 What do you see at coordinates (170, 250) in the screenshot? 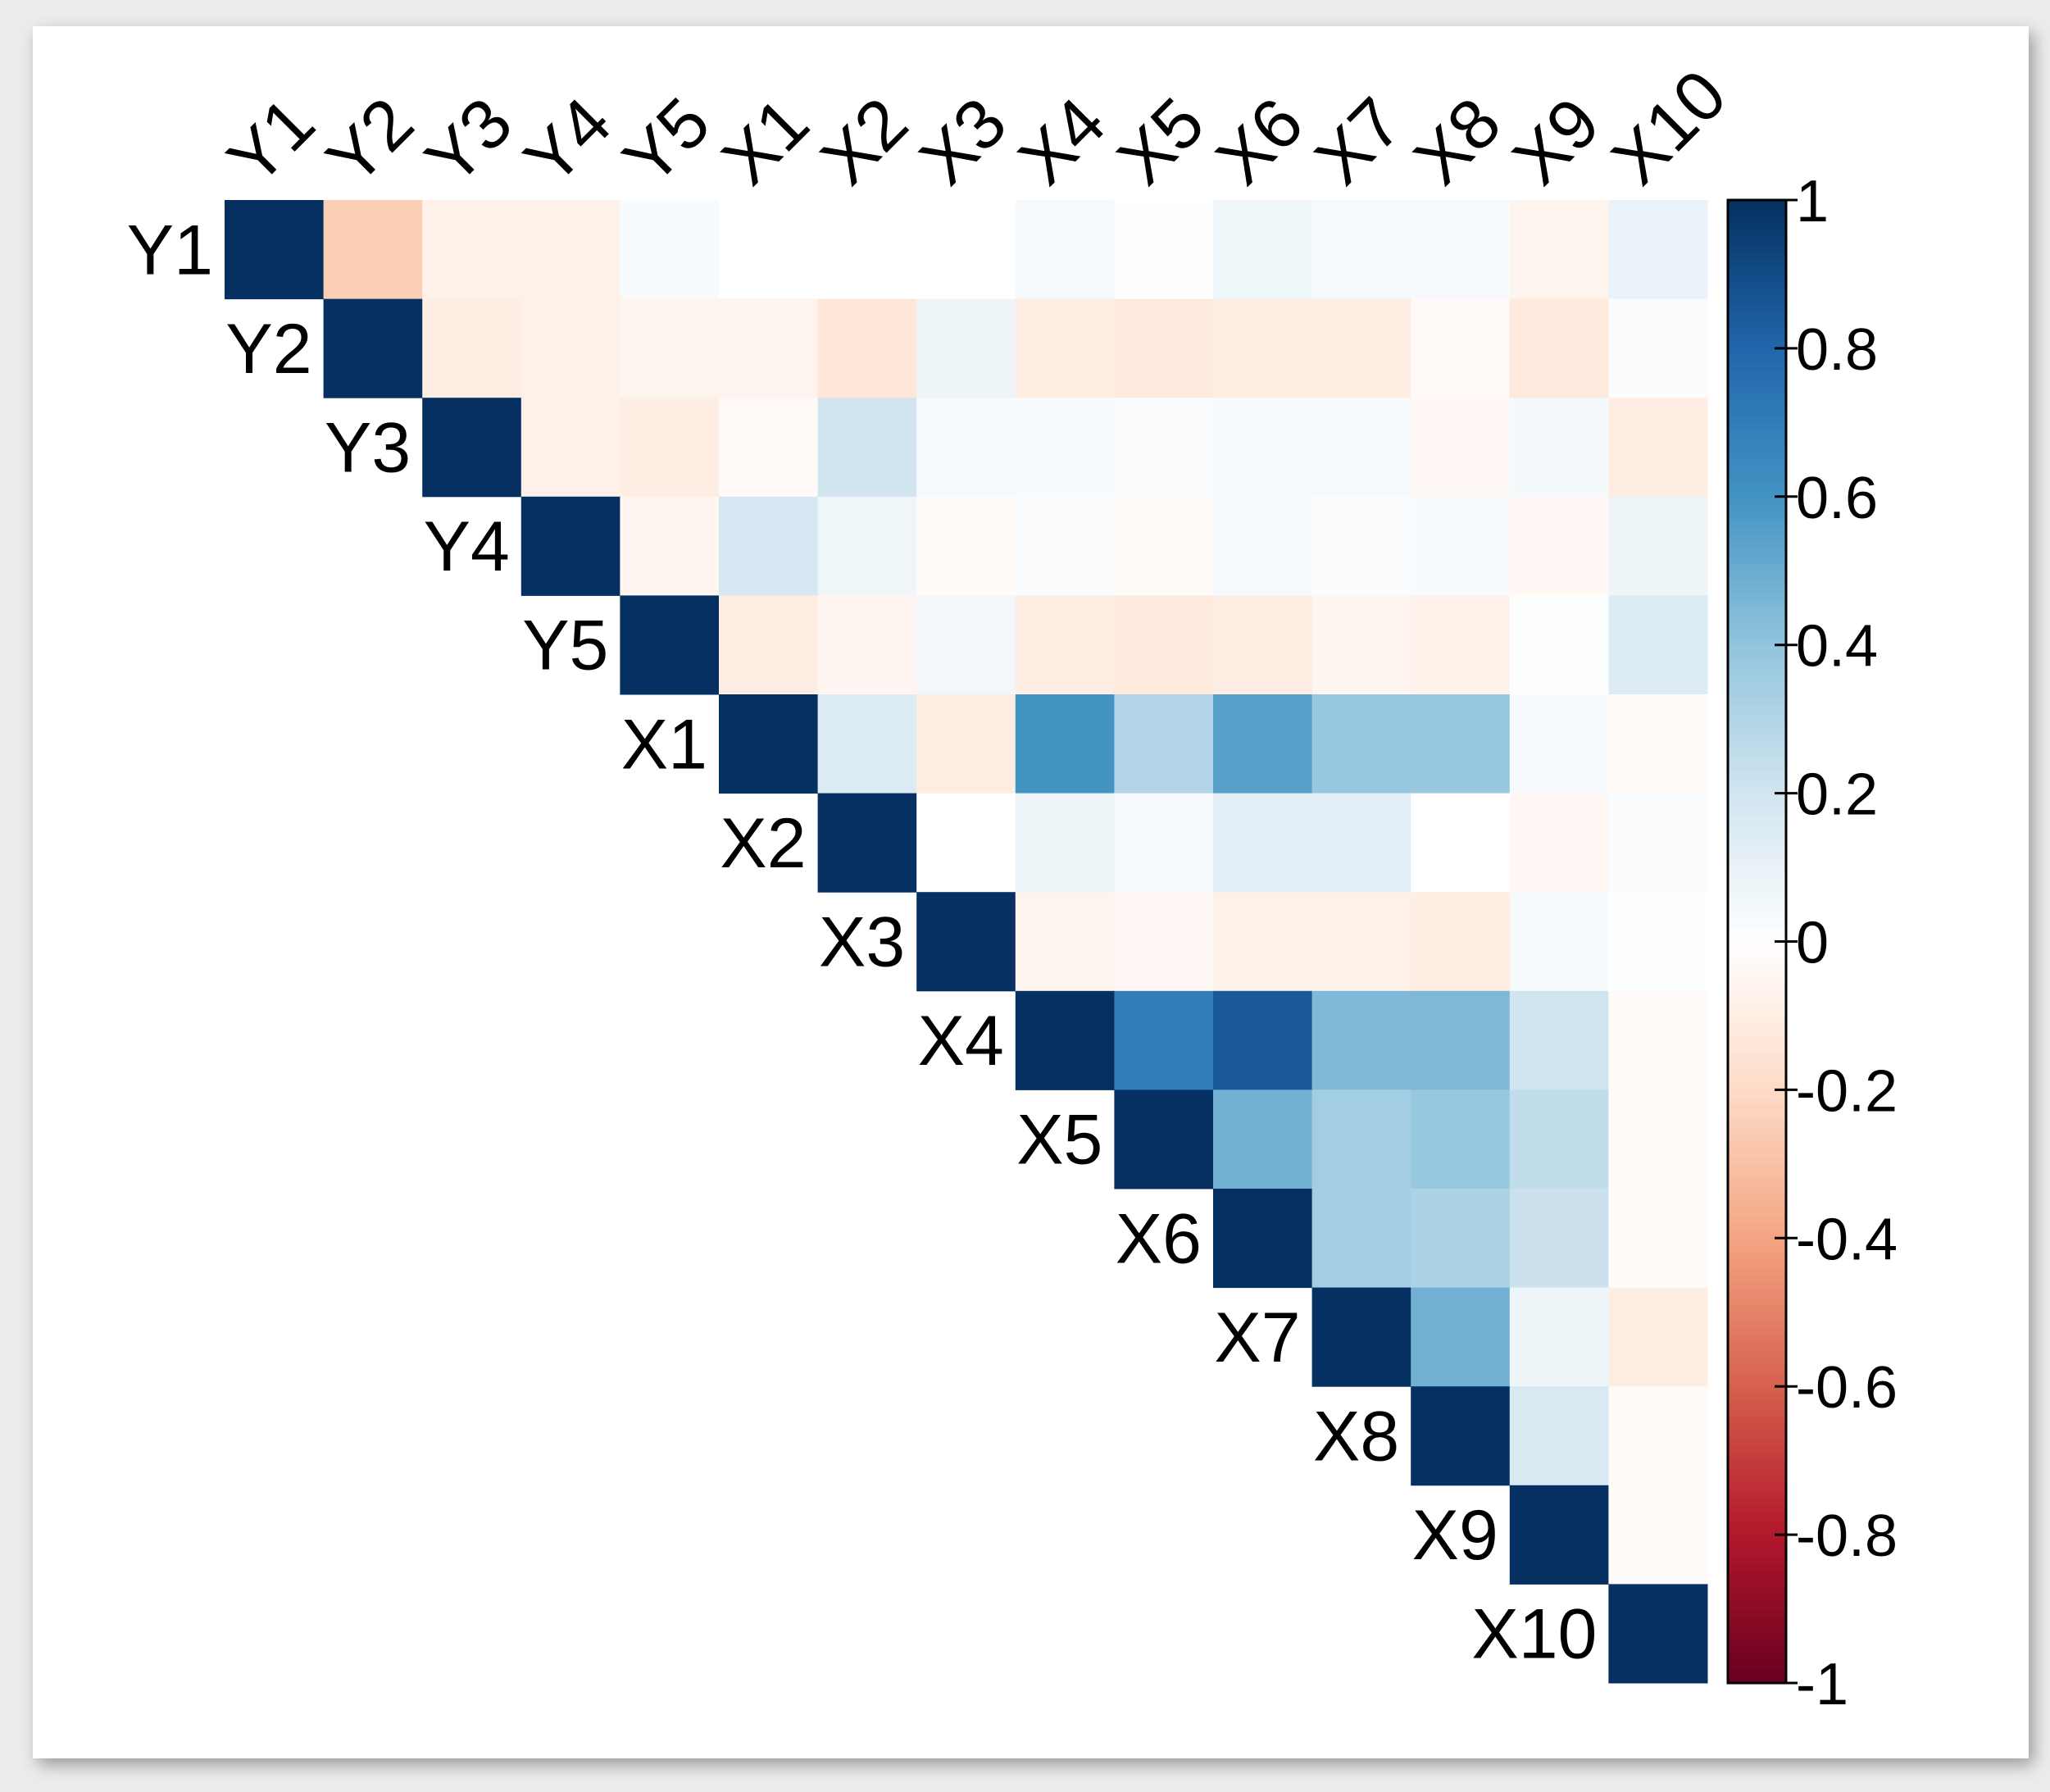
I see `row-label: Y1` at bounding box center [170, 250].